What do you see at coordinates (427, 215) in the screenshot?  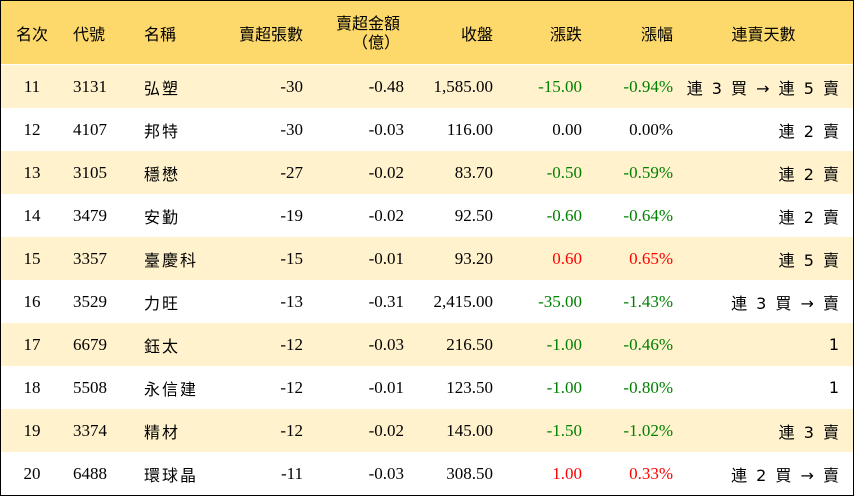 I see `table-row: 14 3479 安勤 -19 -0.02 92.50 -0.60 -0.64% 連 2 賣` at bounding box center [427, 215].